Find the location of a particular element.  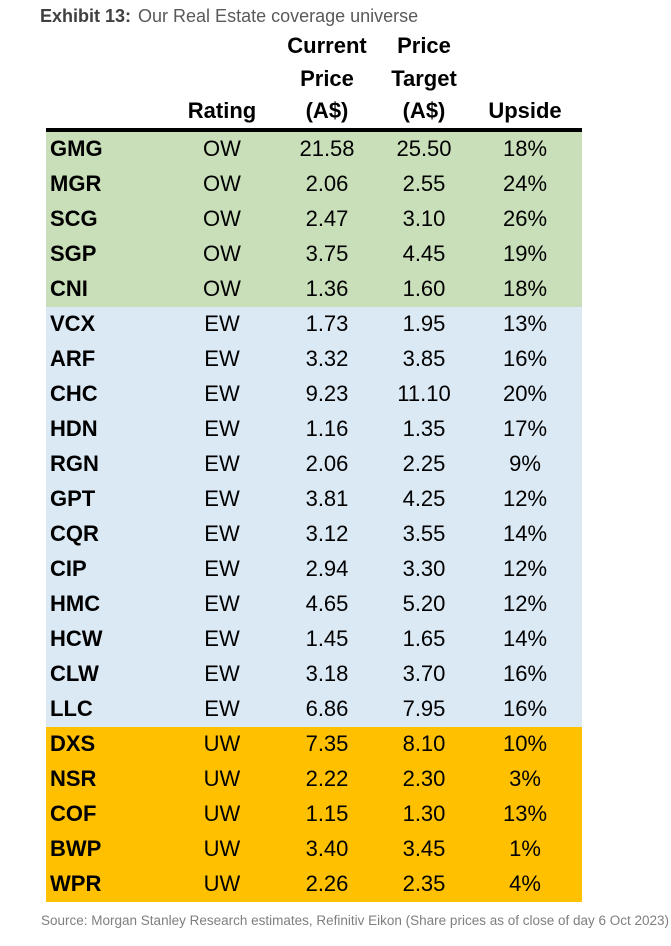

ticker-cell: HDN is located at coordinates (74, 429).